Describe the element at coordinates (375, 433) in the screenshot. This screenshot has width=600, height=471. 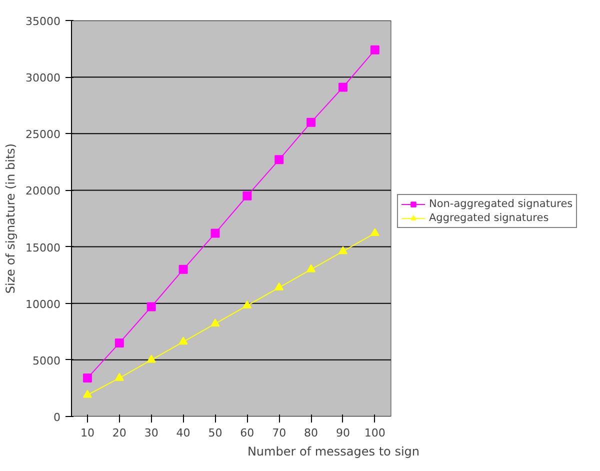
I see `x-tick-label: 100` at that location.